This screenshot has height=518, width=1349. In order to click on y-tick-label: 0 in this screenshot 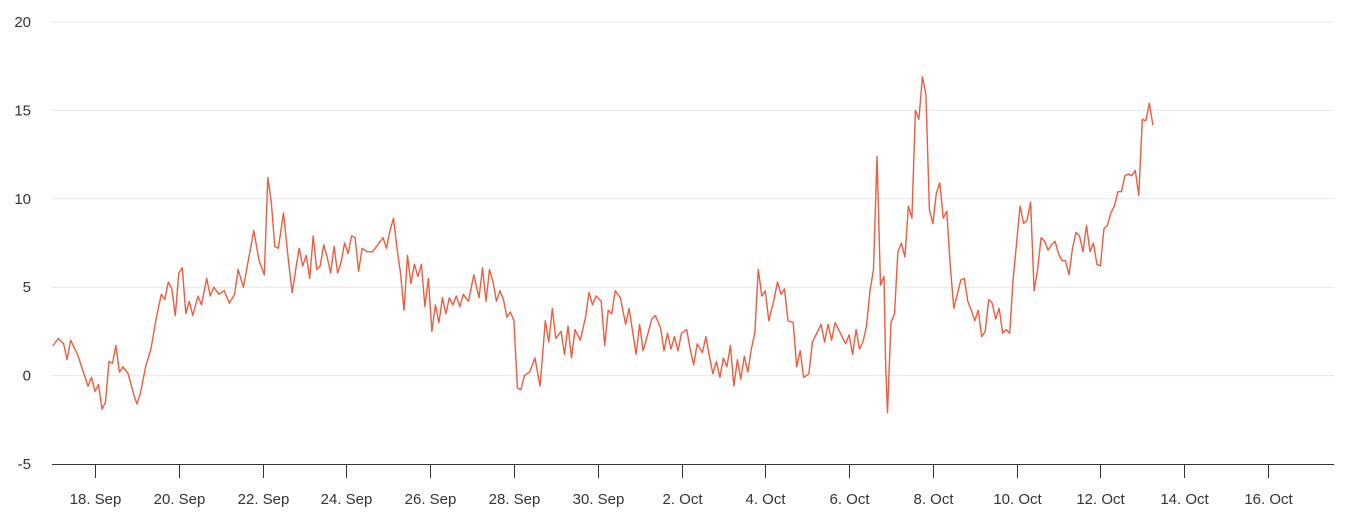, I will do `click(27, 376)`.